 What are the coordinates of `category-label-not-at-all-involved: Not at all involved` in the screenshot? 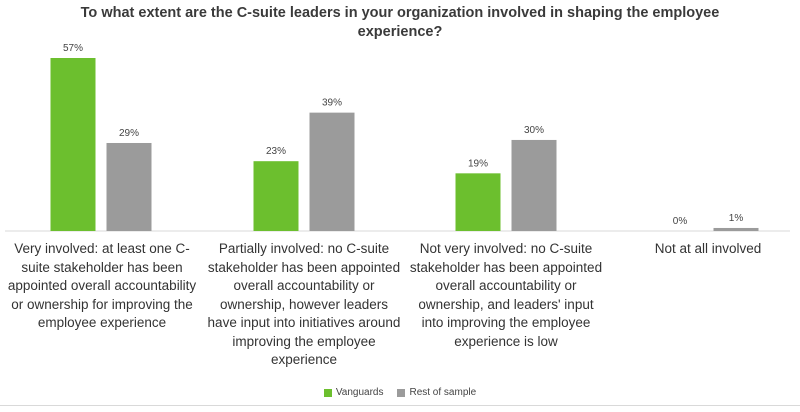 It's located at (708, 248).